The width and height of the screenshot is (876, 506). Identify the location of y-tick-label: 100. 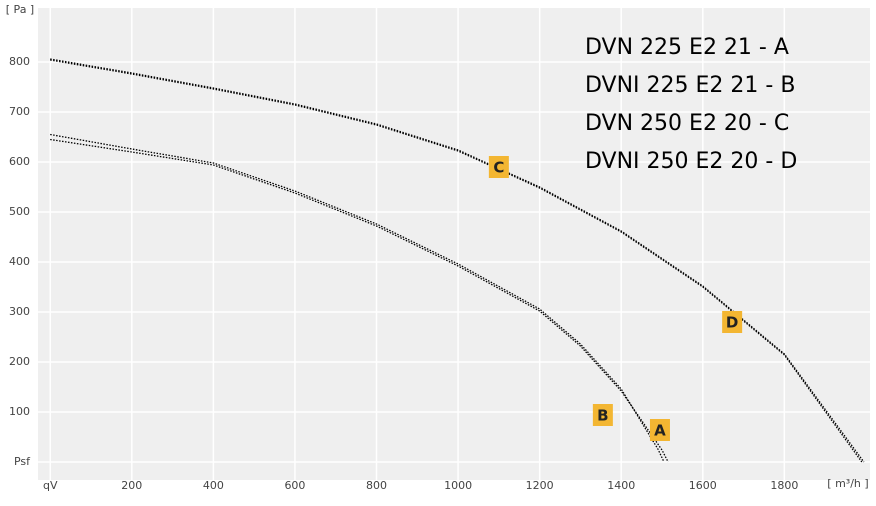
(19, 411).